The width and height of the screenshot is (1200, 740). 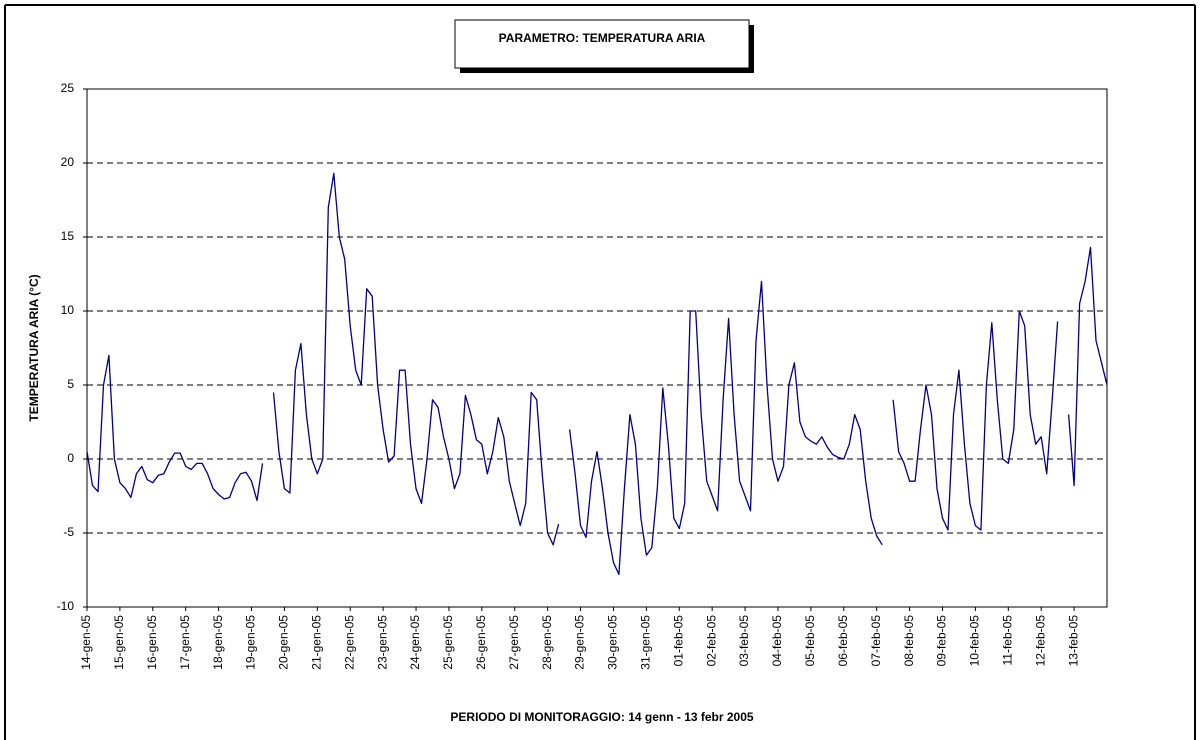 What do you see at coordinates (942, 641) in the screenshot?
I see `x-tick-label: 09-feb-05` at bounding box center [942, 641].